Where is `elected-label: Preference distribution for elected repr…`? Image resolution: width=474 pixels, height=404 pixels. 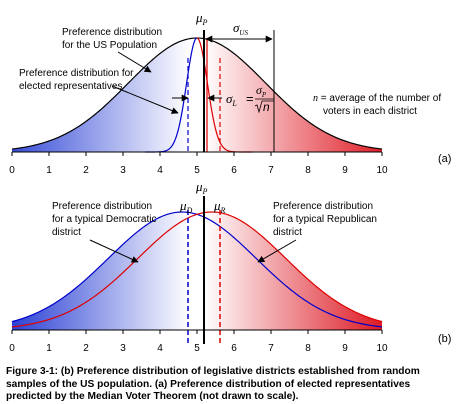 elected-label: Preference distribution for elected repr… is located at coordinates (77, 80).